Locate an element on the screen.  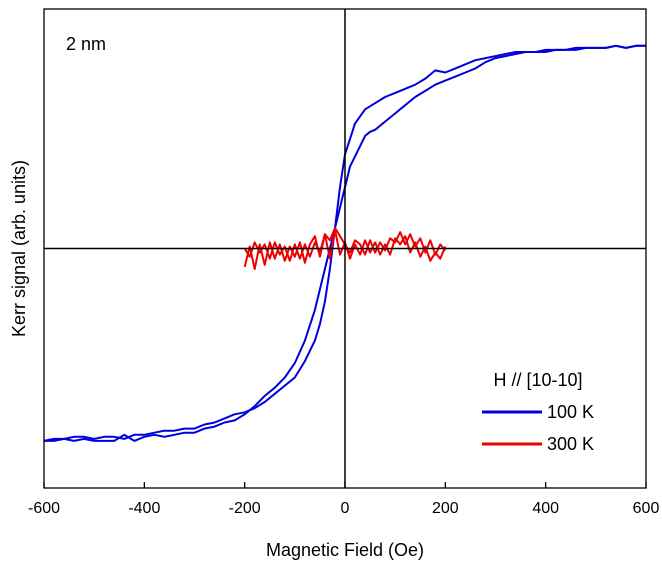
legend-label-300k: 300 K is located at coordinates (570, 444).